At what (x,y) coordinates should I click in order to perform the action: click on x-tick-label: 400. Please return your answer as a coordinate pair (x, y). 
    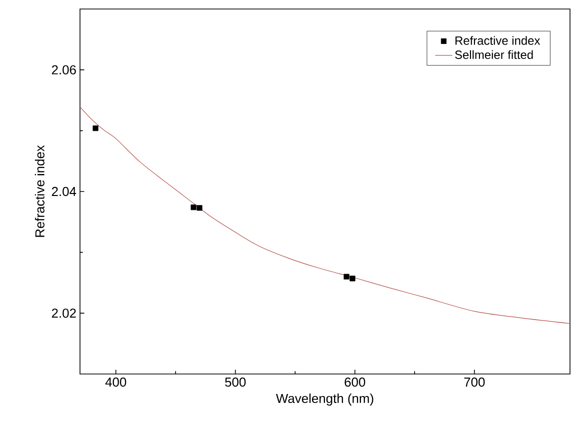
    Looking at the image, I should click on (115, 382).